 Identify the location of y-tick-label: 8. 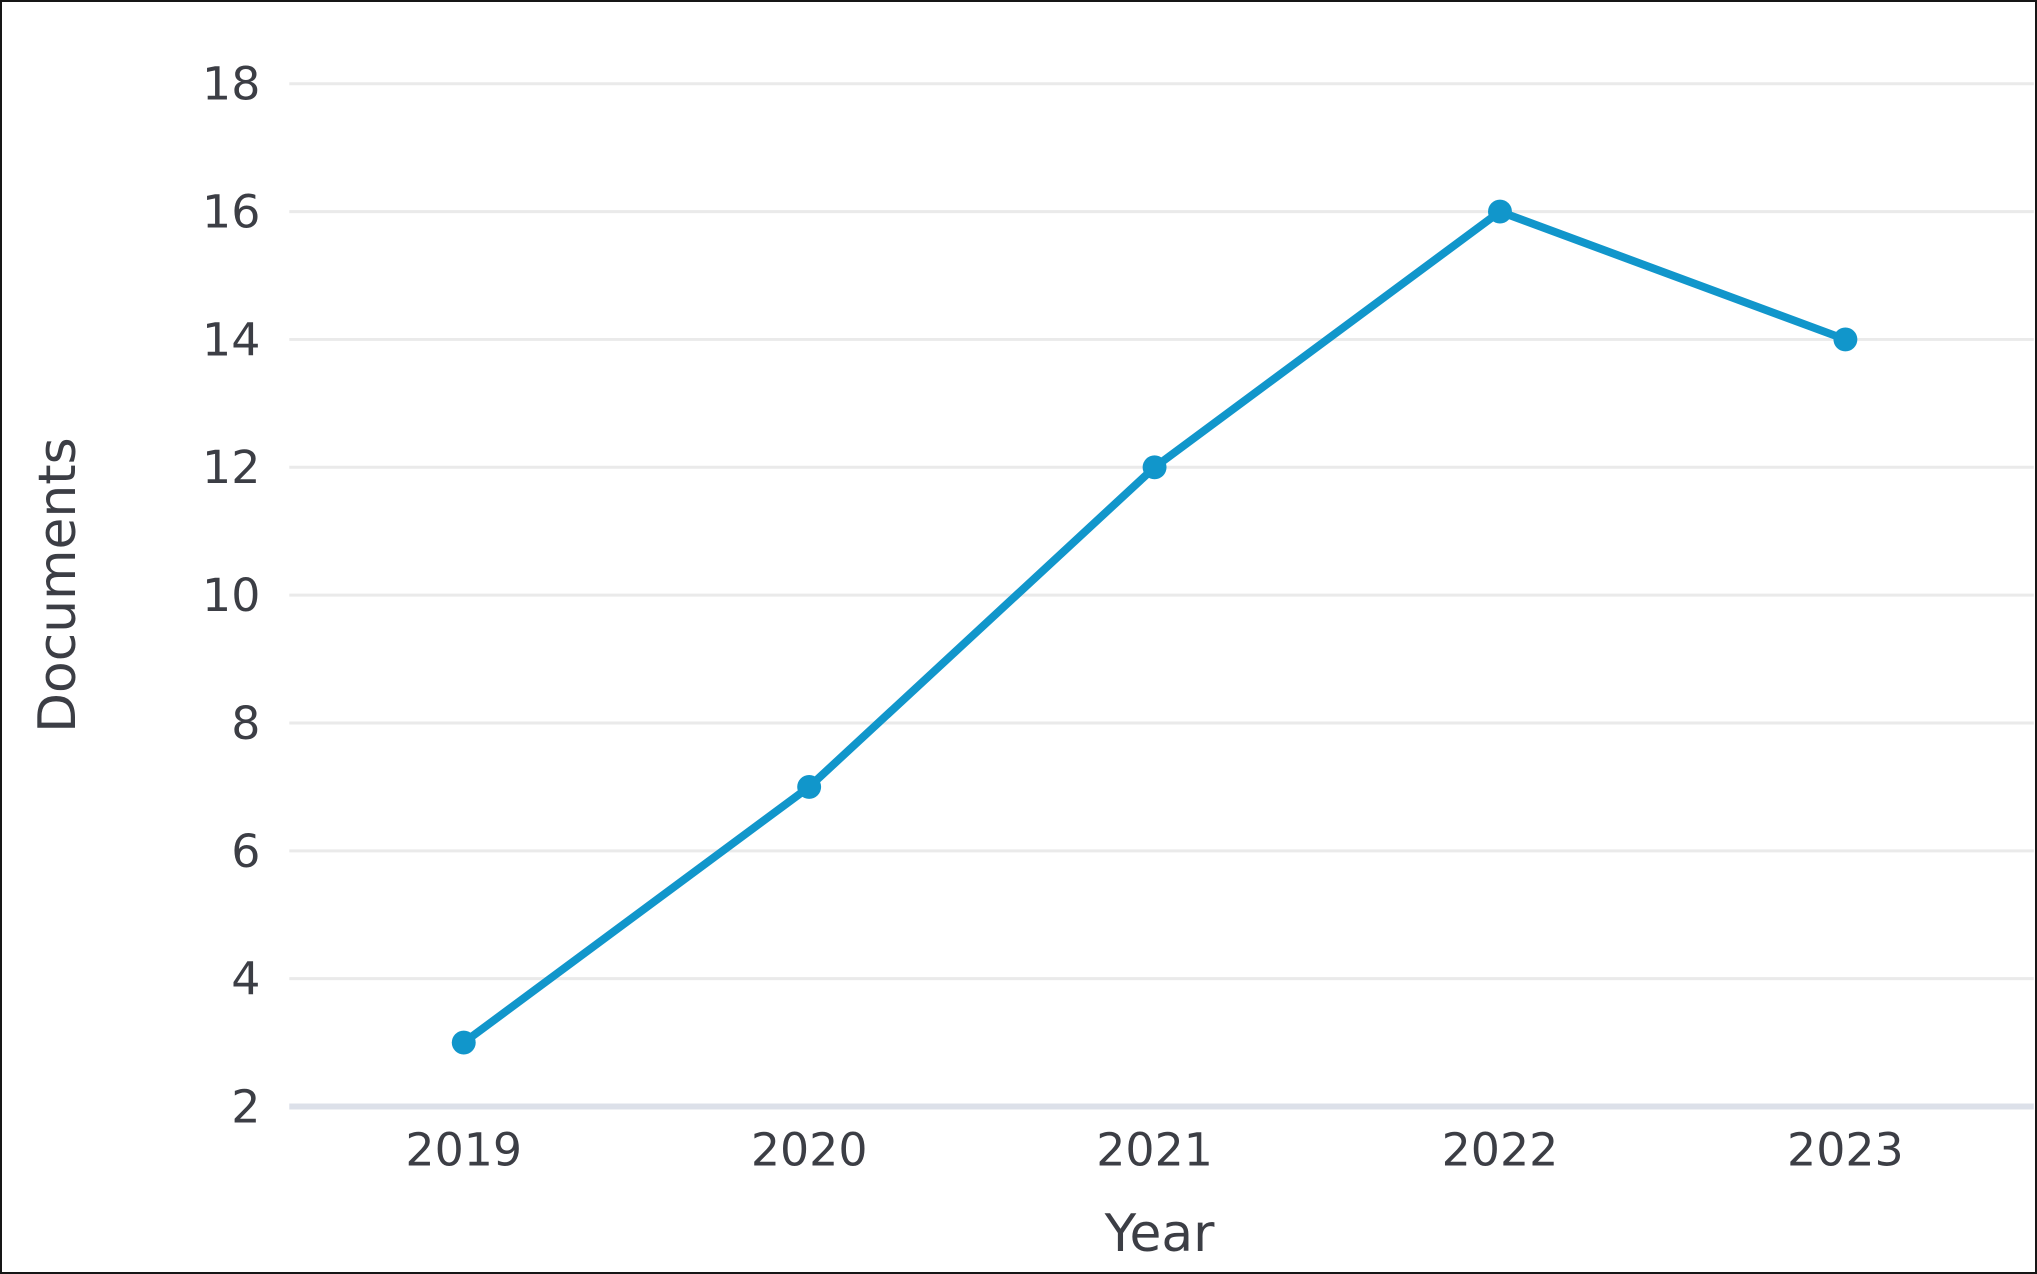
(245, 723).